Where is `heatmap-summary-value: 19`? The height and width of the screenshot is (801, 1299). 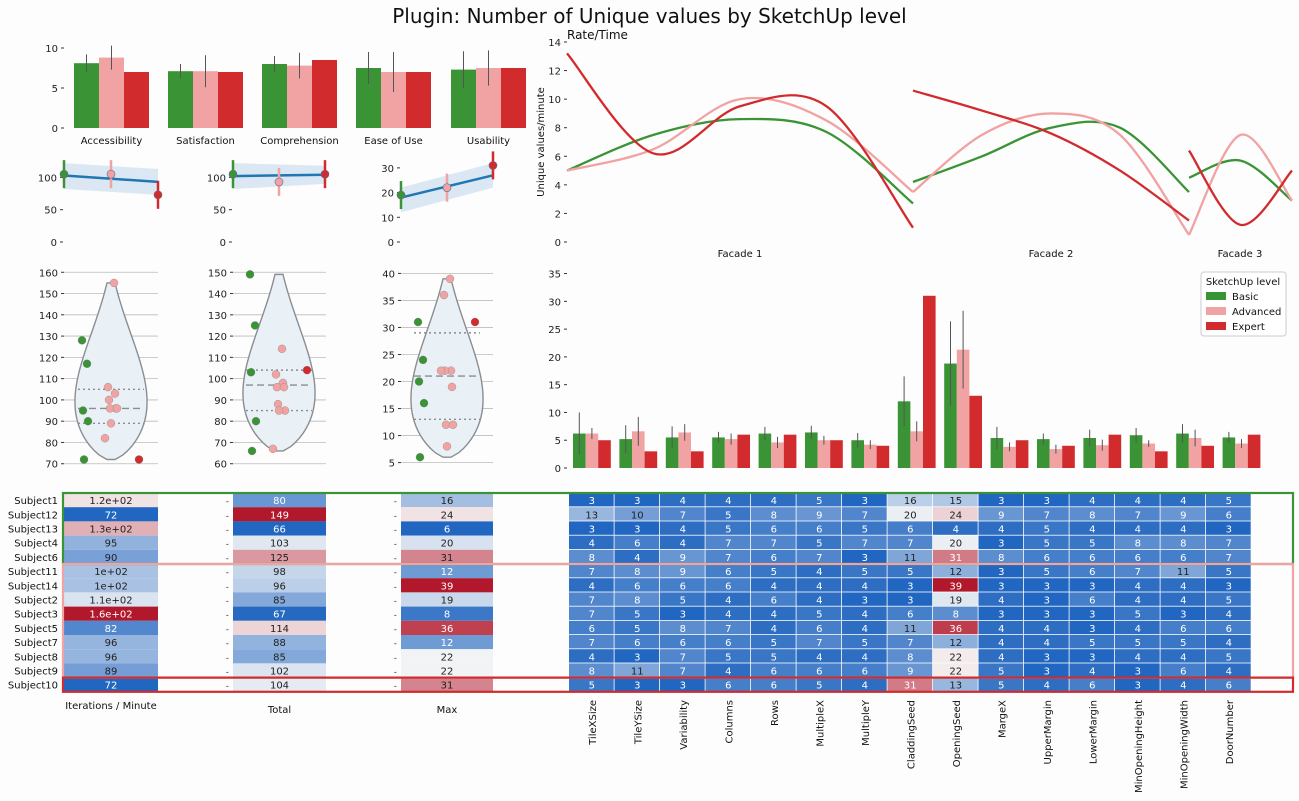
heatmap-summary-value: 19 is located at coordinates (447, 601).